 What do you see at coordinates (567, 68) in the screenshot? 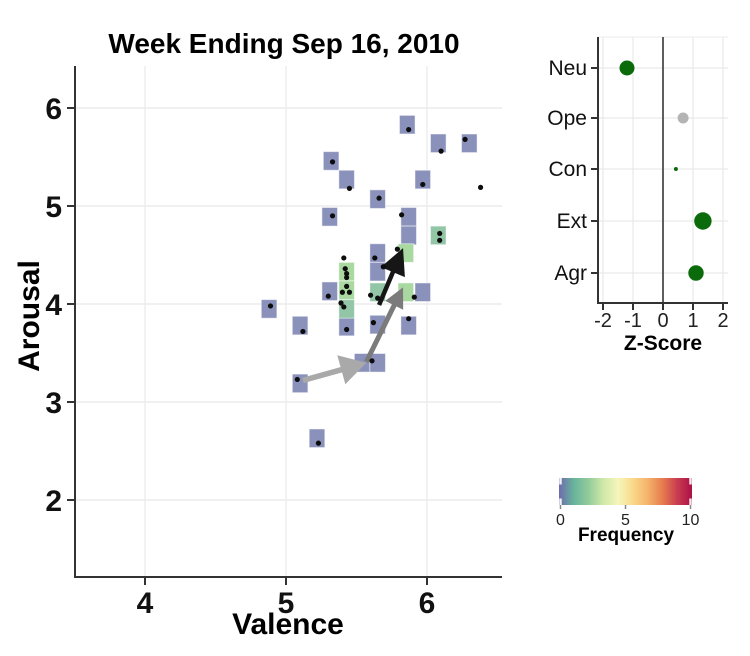
I see `category-label: Neu` at bounding box center [567, 68].